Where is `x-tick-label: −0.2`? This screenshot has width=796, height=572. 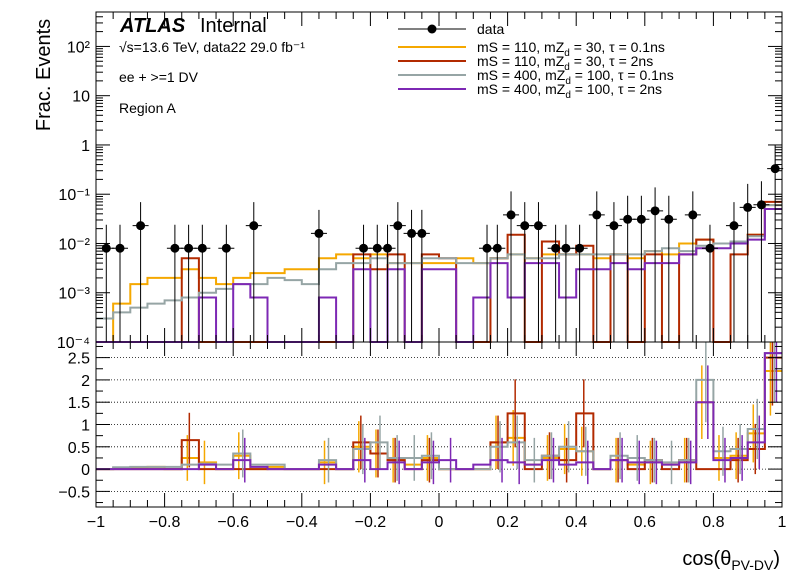
x-tick-label: −0.2 is located at coordinates (371, 522).